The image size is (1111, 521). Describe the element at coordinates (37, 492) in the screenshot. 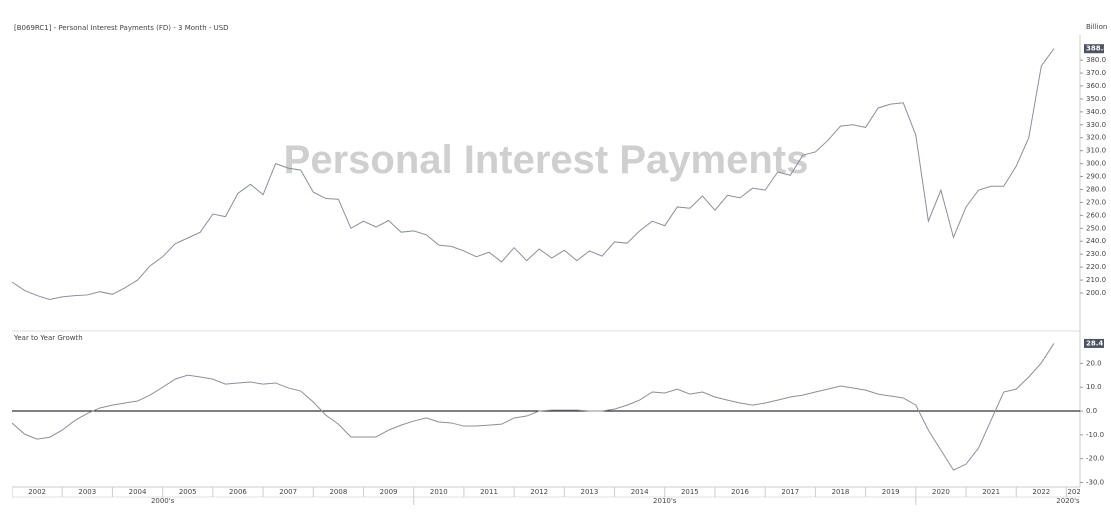

I see `x-tick-label: 2002` at that location.